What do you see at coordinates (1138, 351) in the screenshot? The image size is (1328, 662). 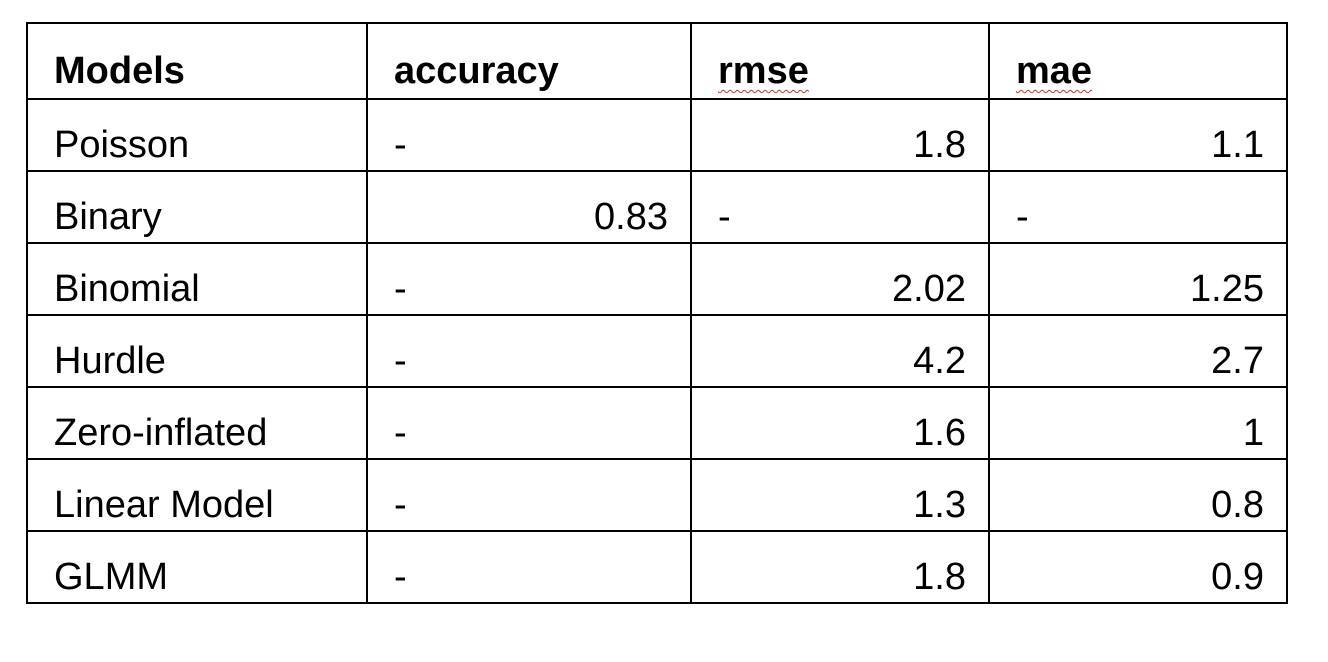 I see `mae-cell: 2.7` at bounding box center [1138, 351].